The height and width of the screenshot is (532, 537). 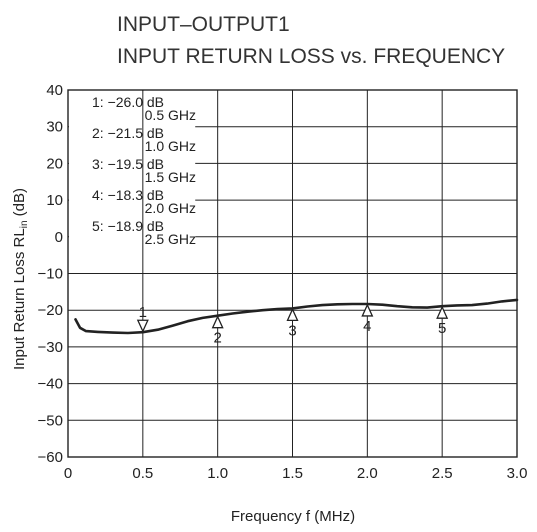 What do you see at coordinates (142, 473) in the screenshot?
I see `x-tick-label: 0.5` at bounding box center [142, 473].